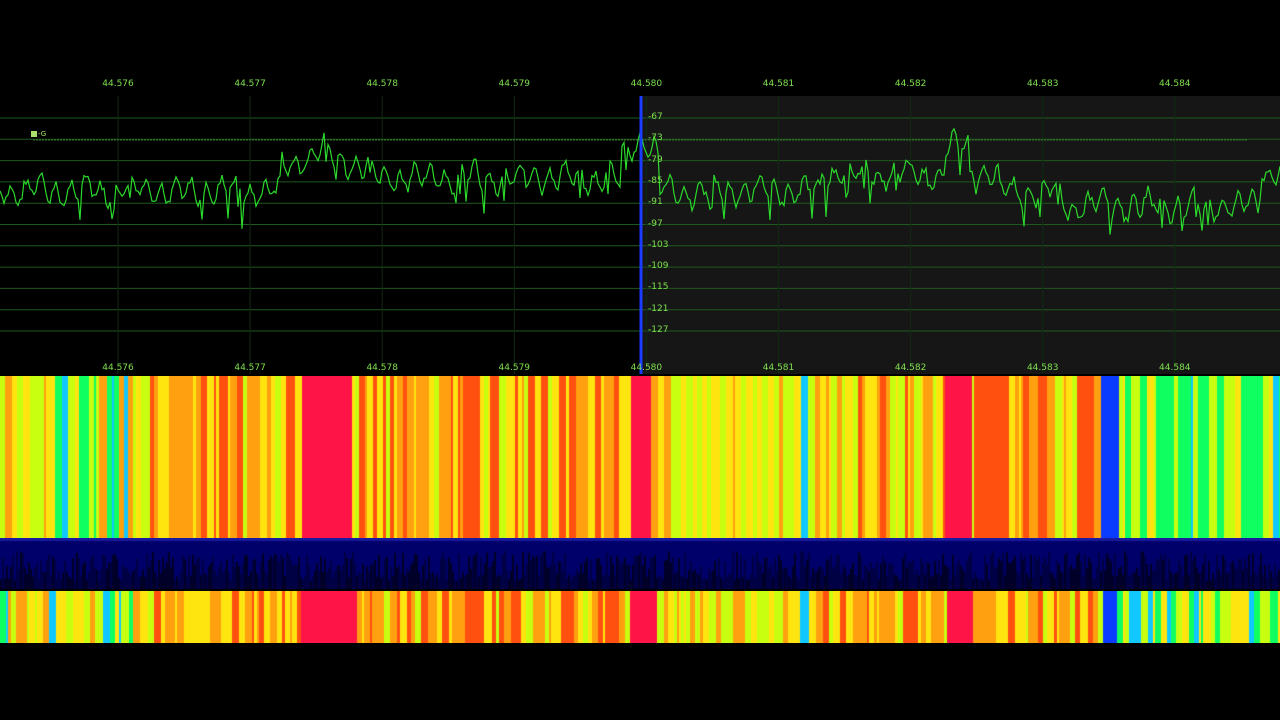  I want to click on waterfall-history-canvas, so click(640, 617).